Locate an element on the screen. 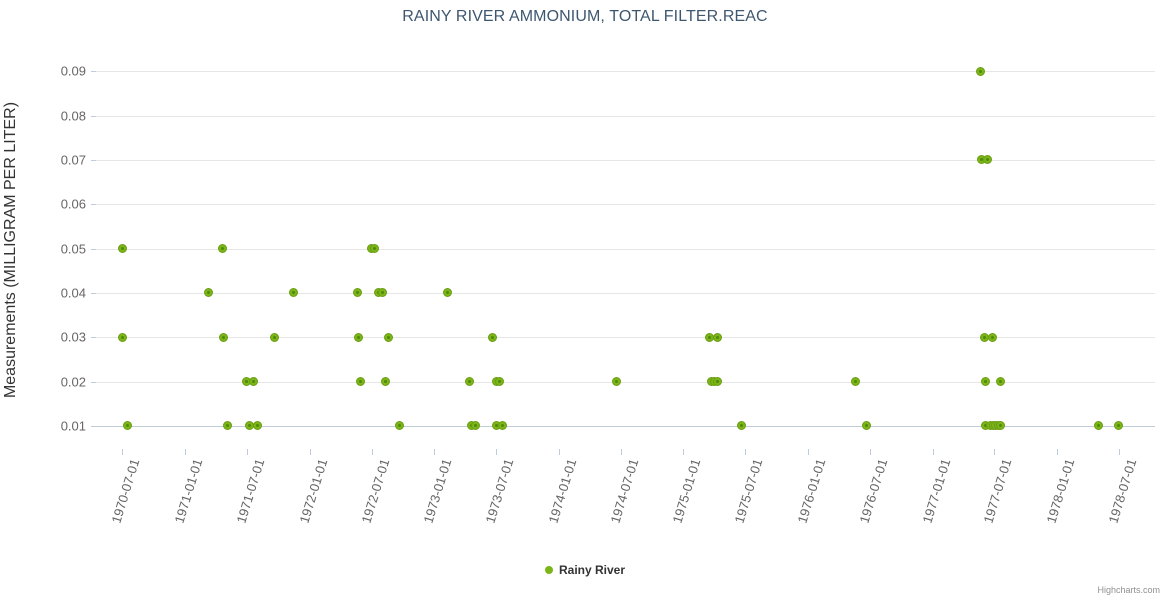  x-tick-label: 1974-07-01 is located at coordinates (624, 491).